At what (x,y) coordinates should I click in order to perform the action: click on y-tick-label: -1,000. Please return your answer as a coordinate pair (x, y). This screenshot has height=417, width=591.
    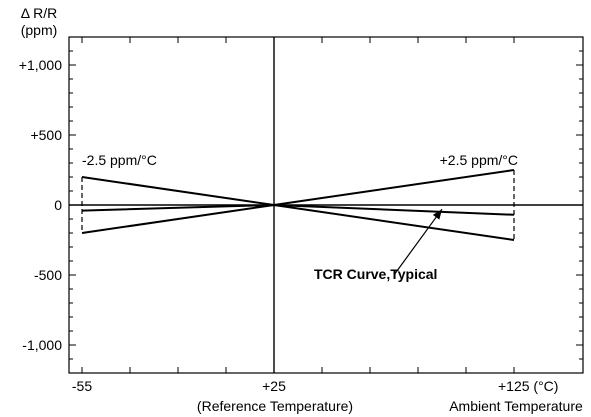
    Looking at the image, I should click on (42, 345).